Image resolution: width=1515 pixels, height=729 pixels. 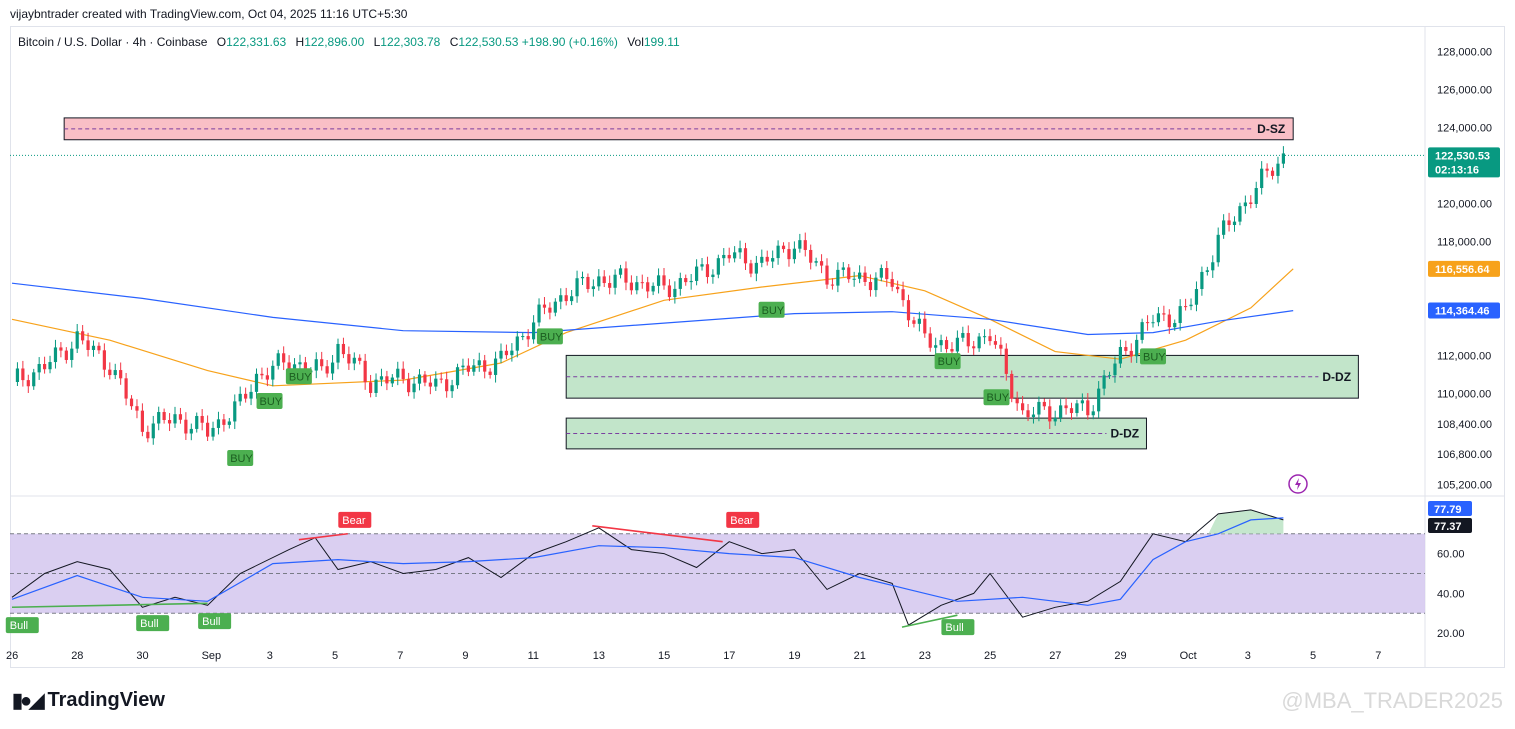 What do you see at coordinates (1464, 455) in the screenshot?
I see `price-tick-label: 106,800.00` at bounding box center [1464, 455].